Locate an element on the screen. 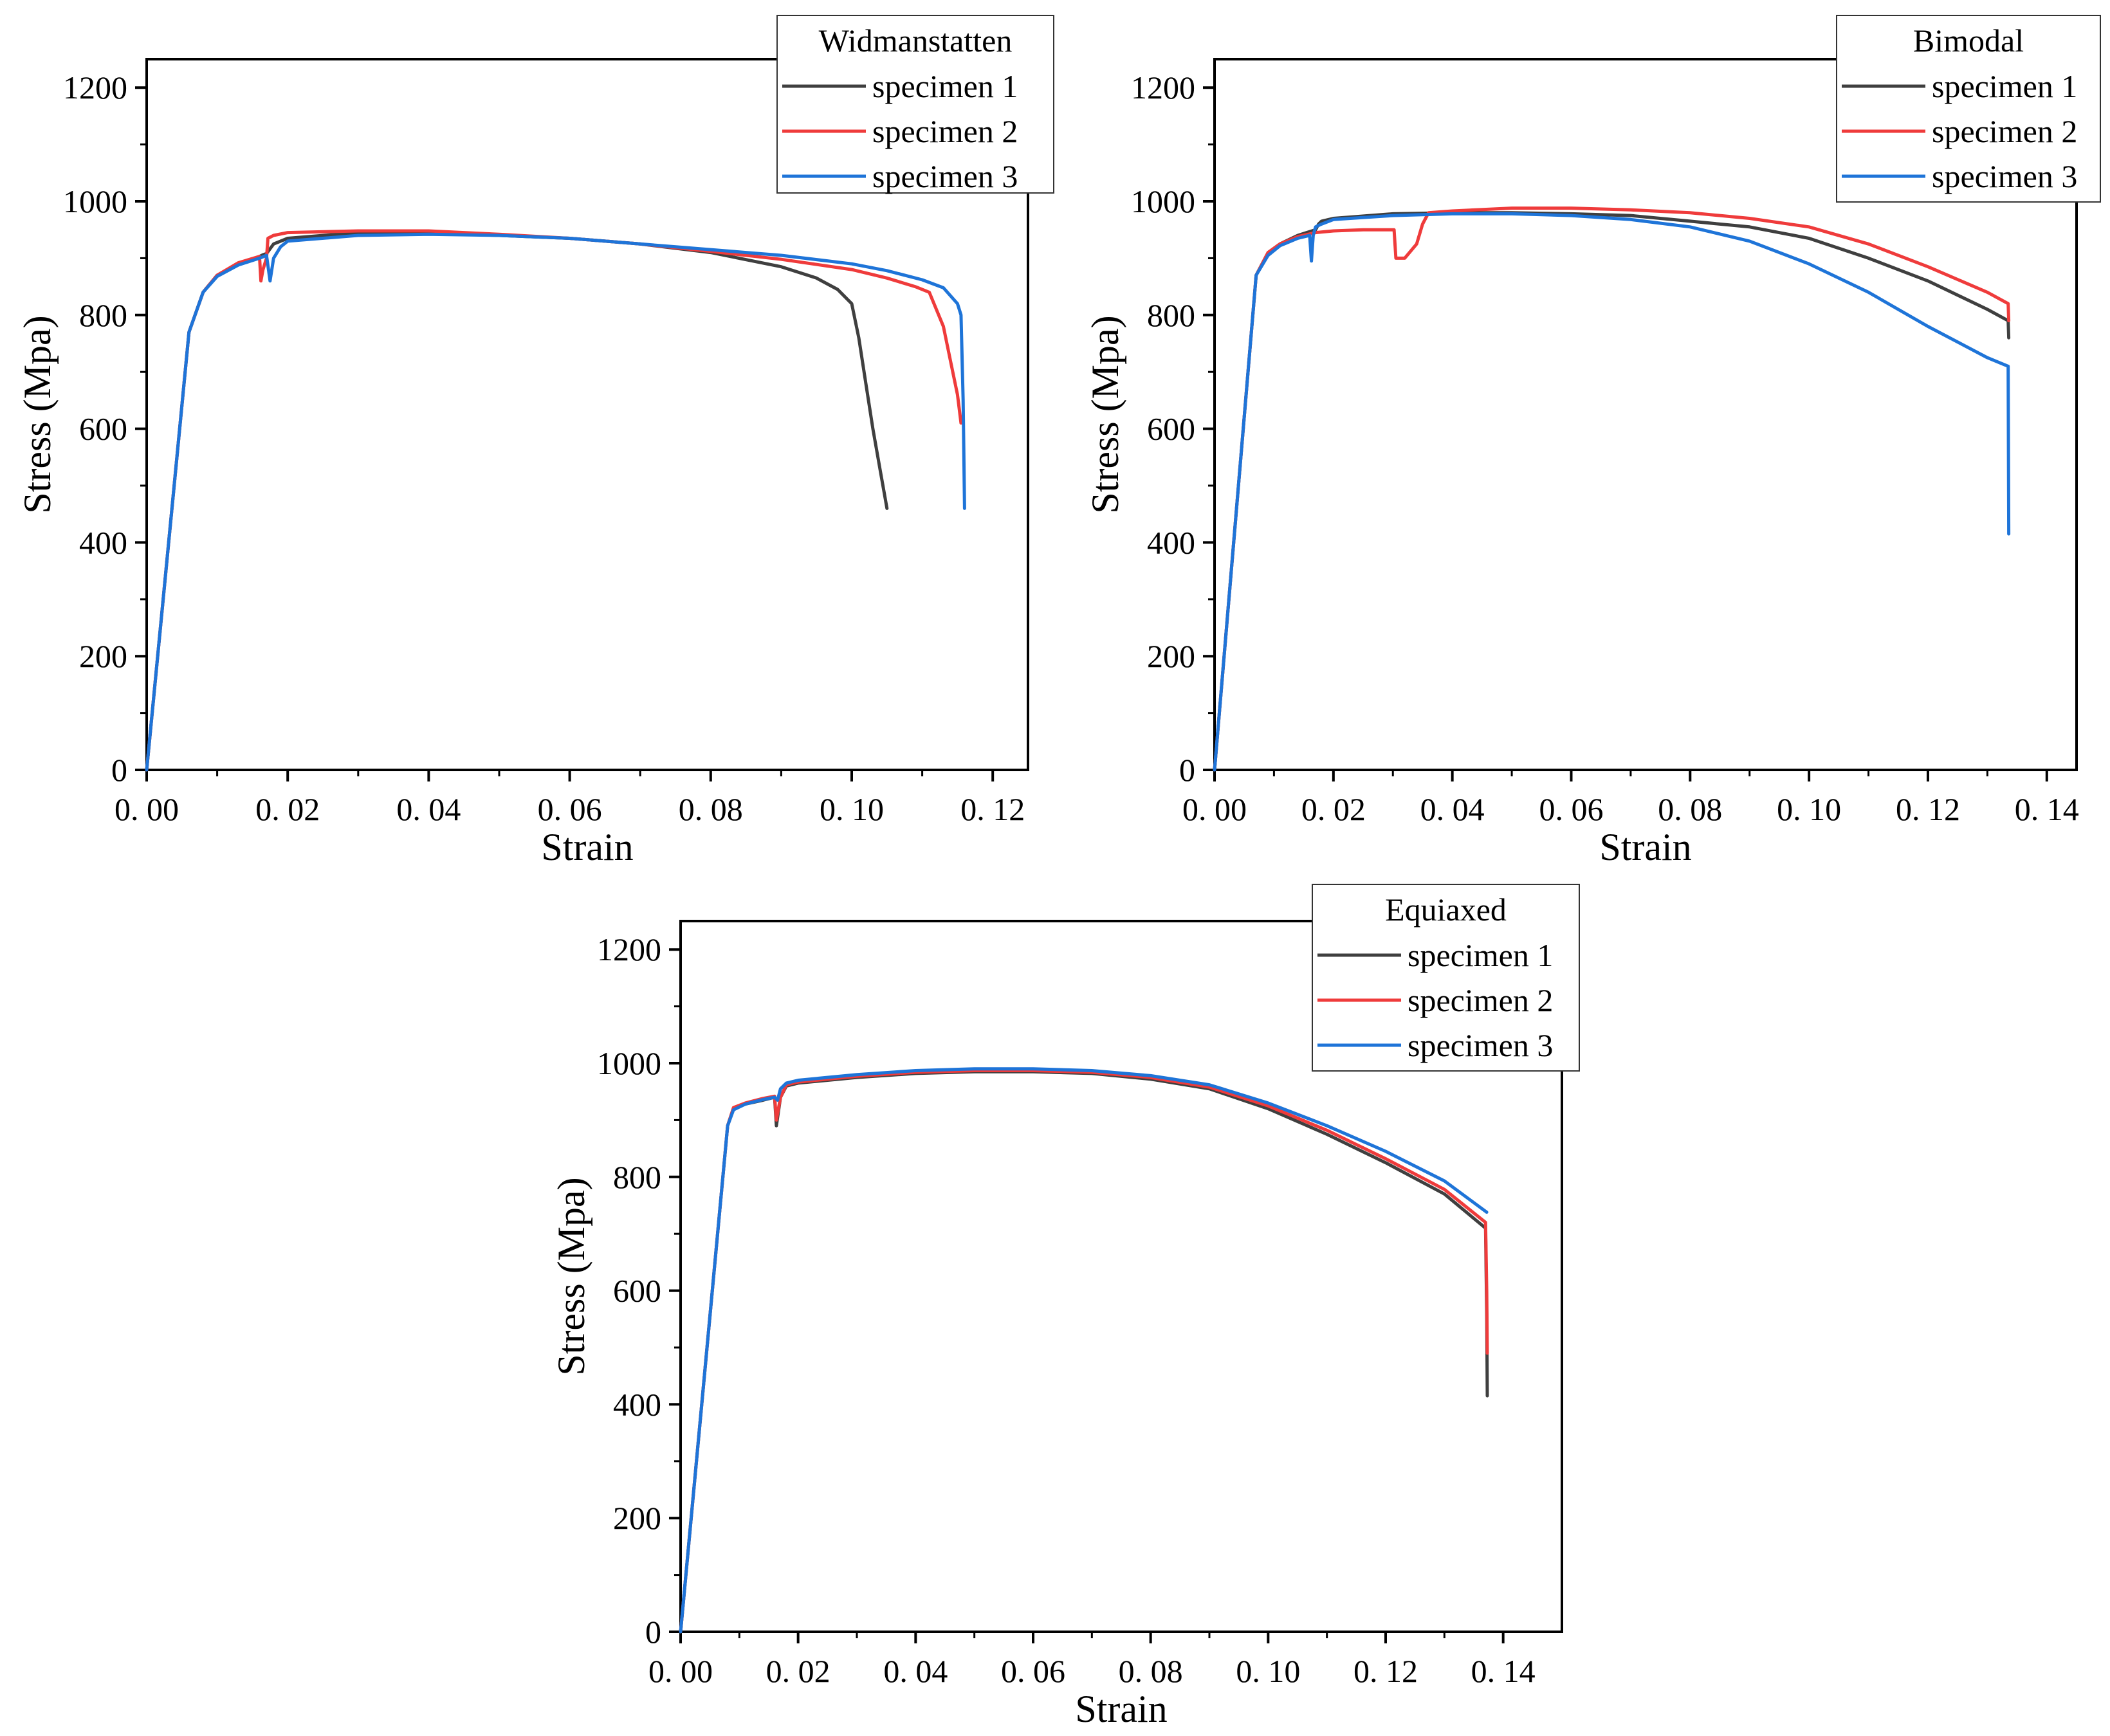  legend: Bimodal specimen 1 specimen 2 specimen 3 is located at coordinates (1968, 109).